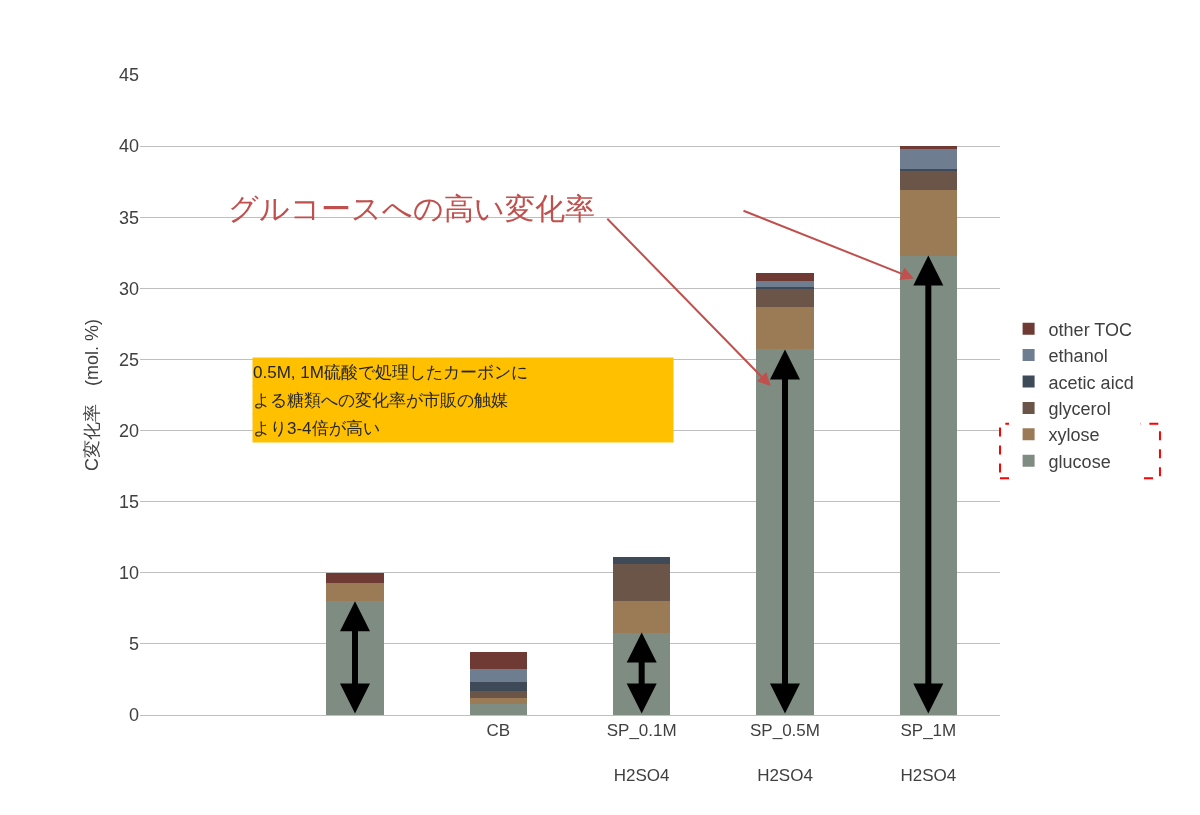  Describe the element at coordinates (411, 208) in the screenshot. I see `annotation: グルコースへの高い変化率` at that location.